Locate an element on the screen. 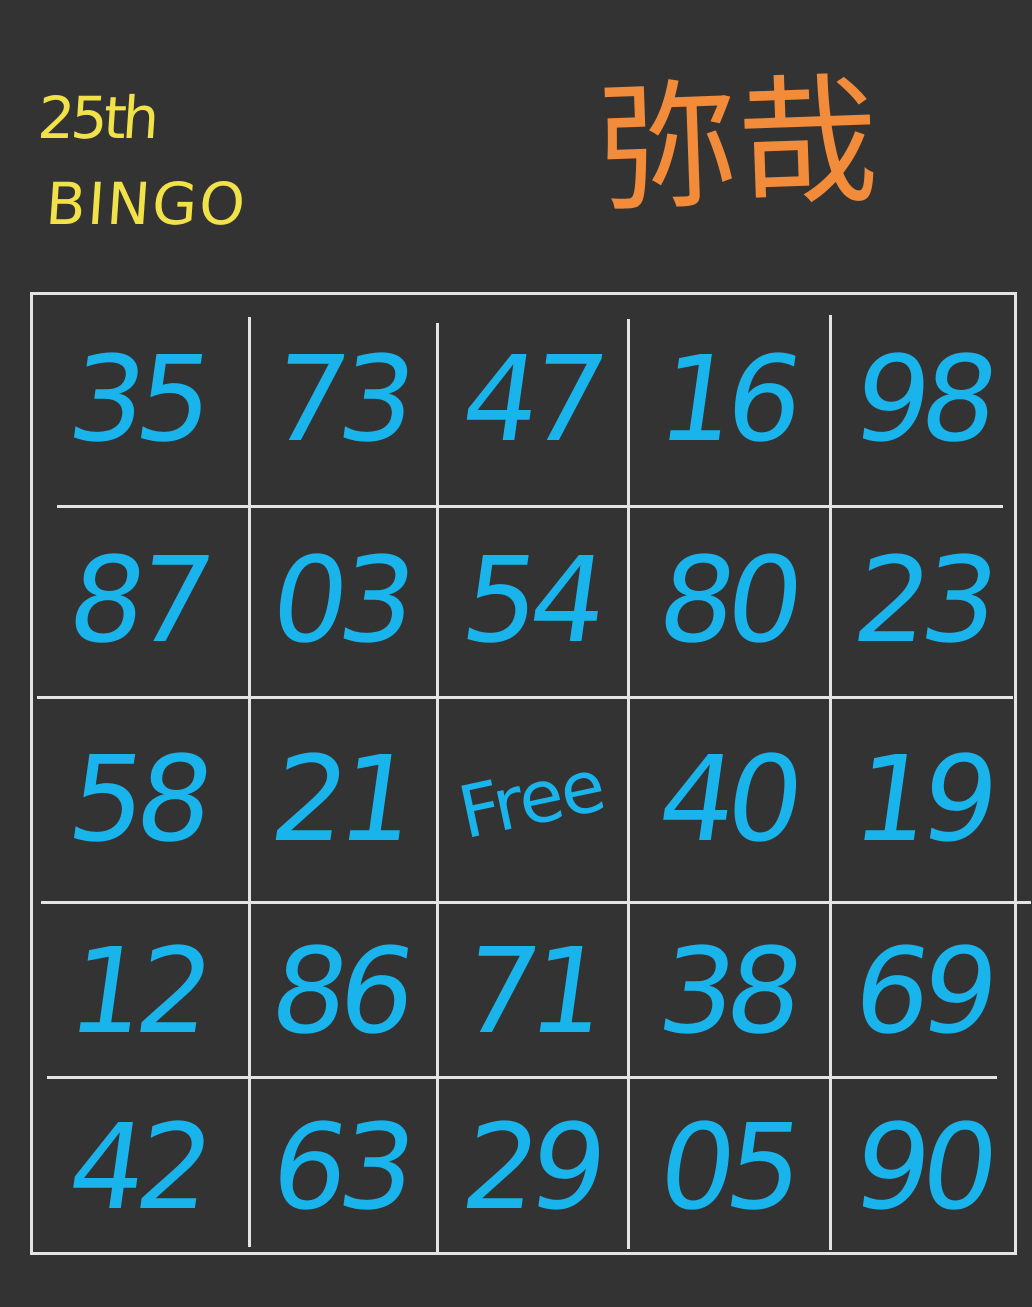  bingo-cell: 63 is located at coordinates (340, 1166).